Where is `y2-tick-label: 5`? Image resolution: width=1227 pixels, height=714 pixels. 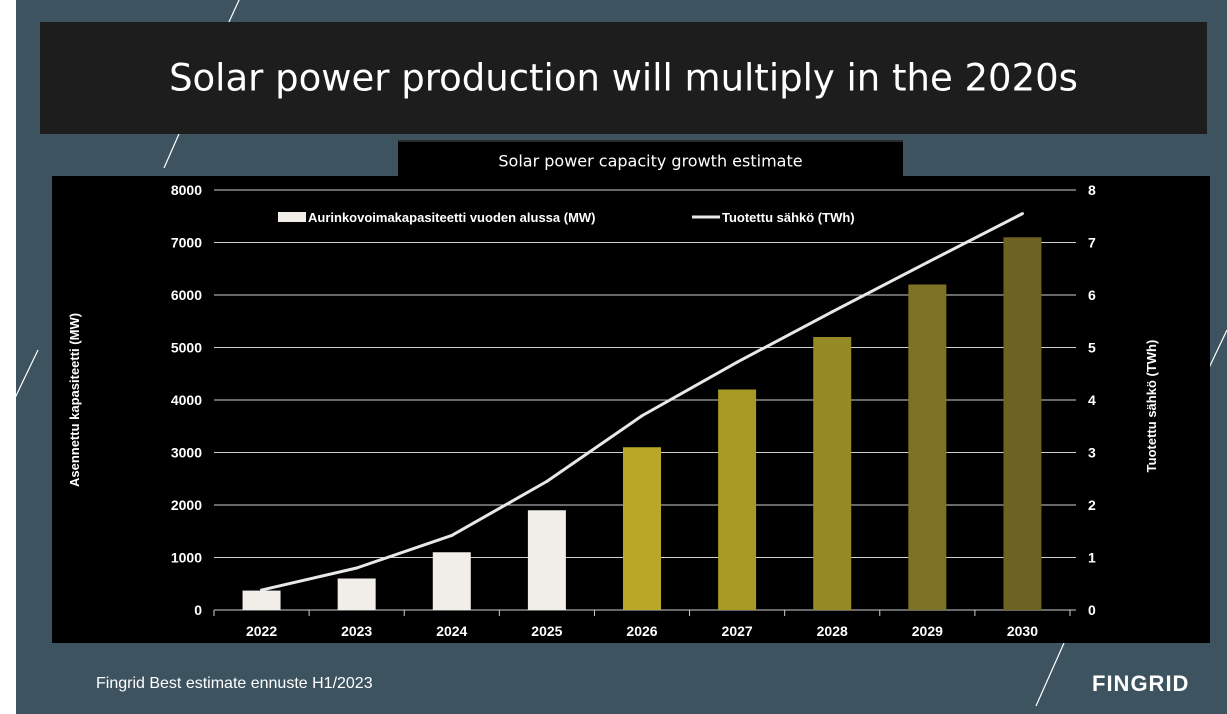
y2-tick-label: 5 is located at coordinates (1092, 348).